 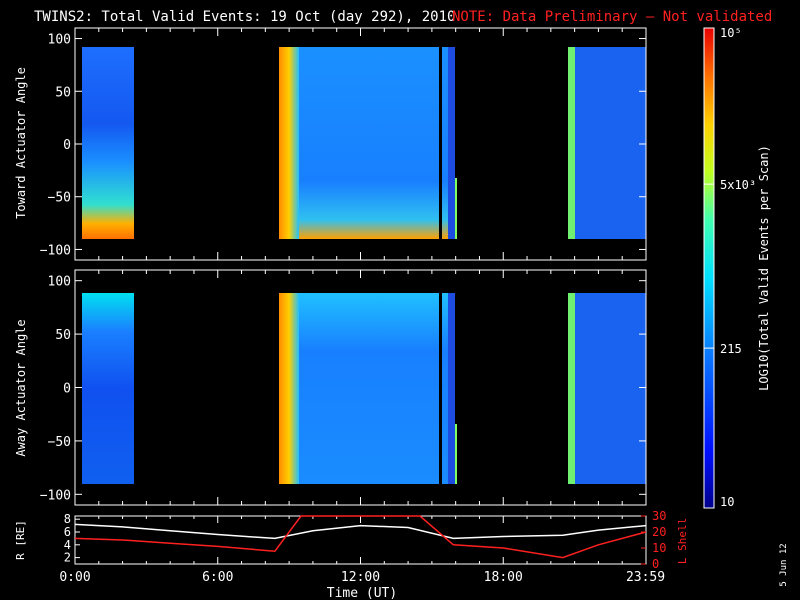 What do you see at coordinates (784, 564) in the screenshot?
I see `side-date-stamp: 5 Jun 12` at bounding box center [784, 564].